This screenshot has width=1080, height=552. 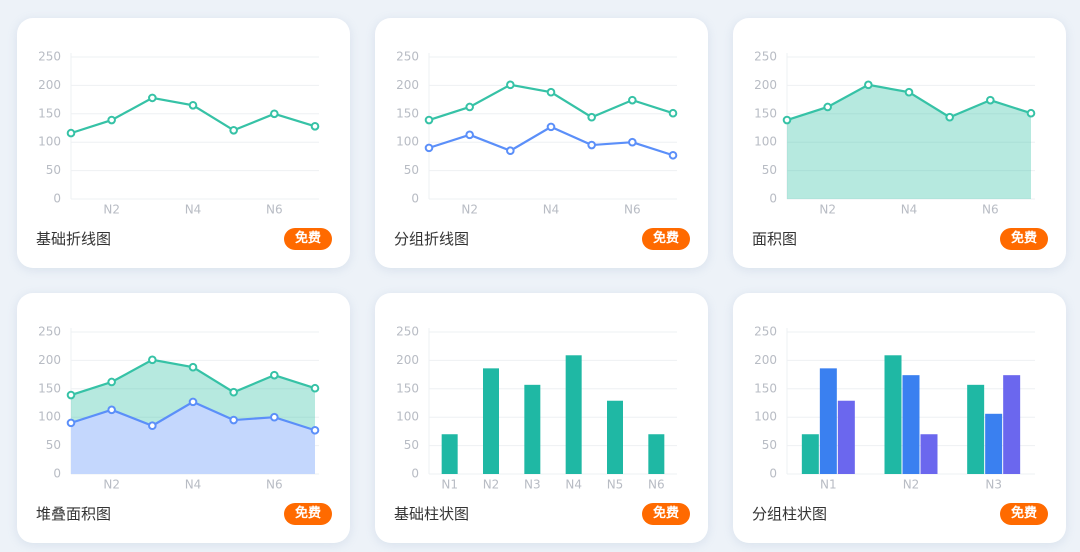 I want to click on card-title: 基础柱状图, so click(x=432, y=514).